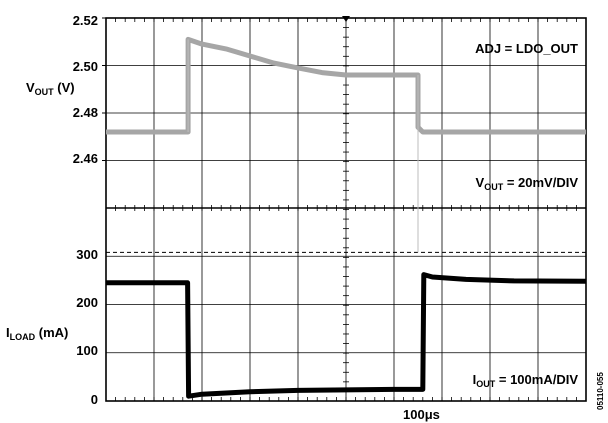  What do you see at coordinates (346, 19) in the screenshot?
I see `trigger-marker` at bounding box center [346, 19].